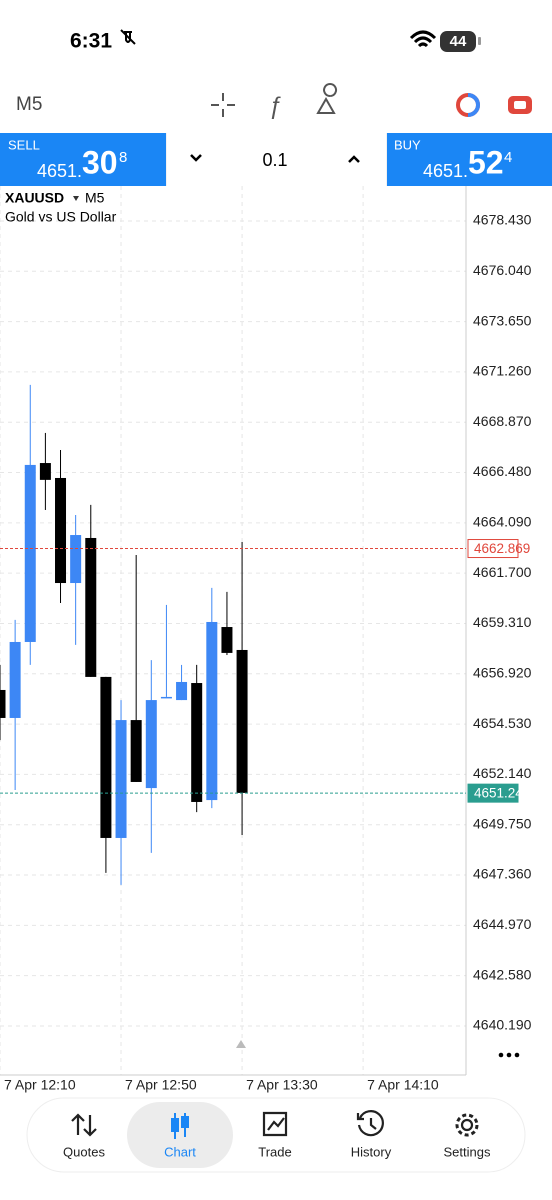 The height and width of the screenshot is (1200, 552). Describe the element at coordinates (100, 162) in the screenshot. I see `sell-price-big: 30` at that location.